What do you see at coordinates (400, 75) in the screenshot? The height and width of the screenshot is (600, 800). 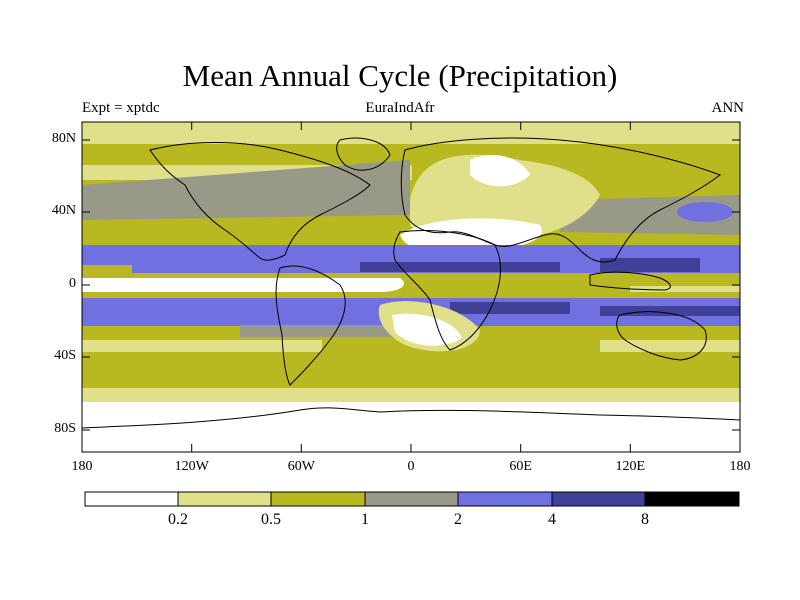 I see `page-title: Mean Annual Cycle (Precipitation)` at bounding box center [400, 75].